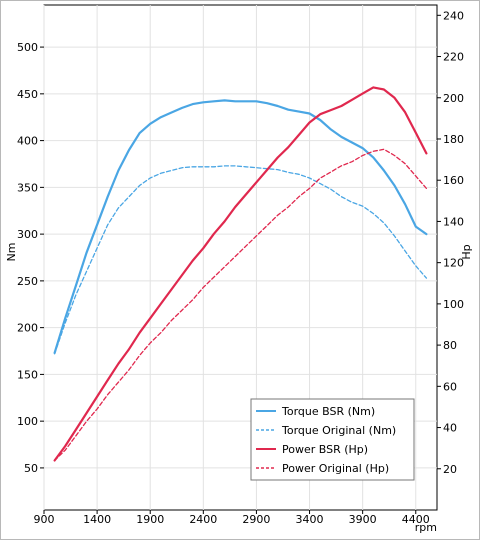 Image resolution: width=480 pixels, height=540 pixels. Describe the element at coordinates (325, 449) in the screenshot. I see `legend-label: Power BSR (Hp)` at that location.